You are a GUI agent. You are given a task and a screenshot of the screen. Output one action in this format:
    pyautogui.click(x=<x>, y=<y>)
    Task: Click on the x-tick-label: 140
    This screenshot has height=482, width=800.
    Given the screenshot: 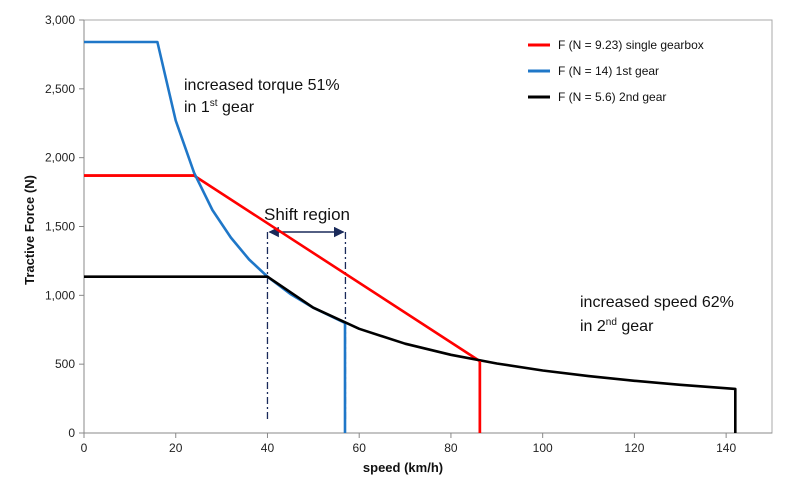 What is the action you would take?
    pyautogui.click(x=726, y=448)
    